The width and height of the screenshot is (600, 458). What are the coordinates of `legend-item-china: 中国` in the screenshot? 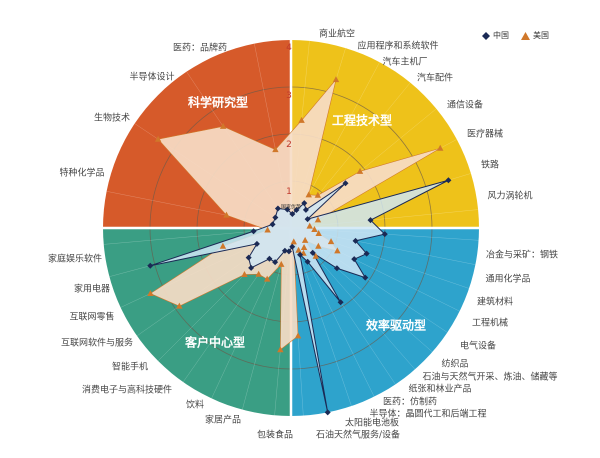 It's located at (495, 35).